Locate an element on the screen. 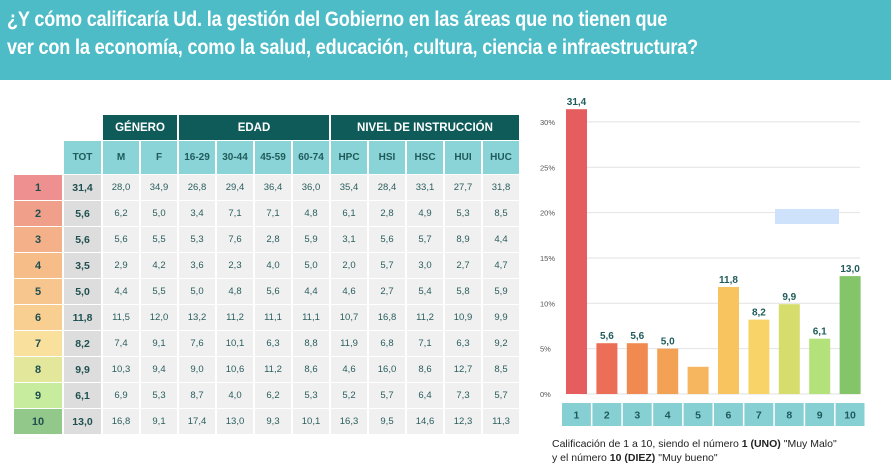 This screenshot has width=891, height=472. table-row: 7 8,2 7,4 9,1 7,6 10,1 6,3 8,8 11,9 6,8 7,1 6,3 9,2 is located at coordinates (266, 343).